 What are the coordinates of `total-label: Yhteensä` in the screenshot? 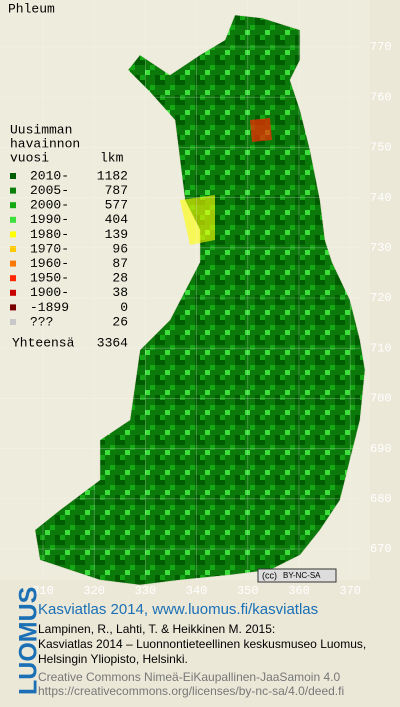 It's located at (43, 342).